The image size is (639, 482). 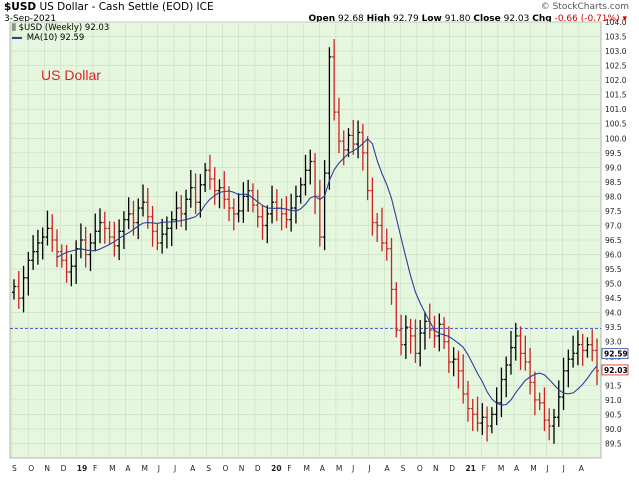 What do you see at coordinates (613, 284) in the screenshot?
I see `y-tick-label: 95.0` at bounding box center [613, 284].